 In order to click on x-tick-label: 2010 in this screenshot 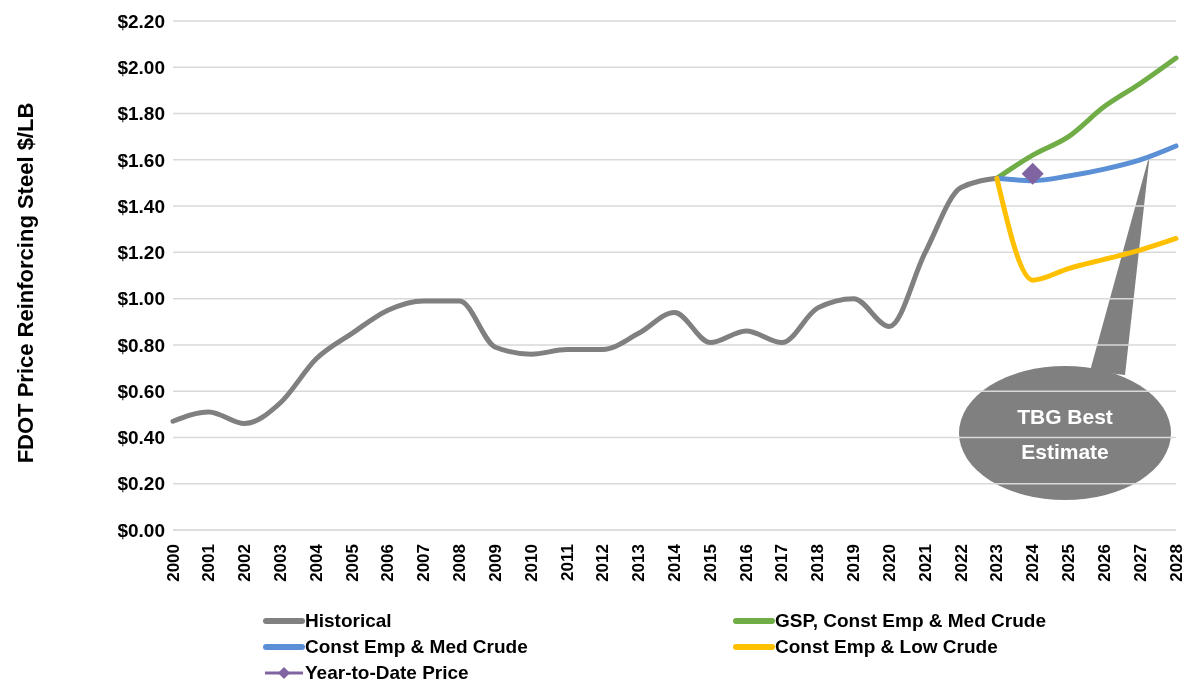, I will do `click(531, 563)`.